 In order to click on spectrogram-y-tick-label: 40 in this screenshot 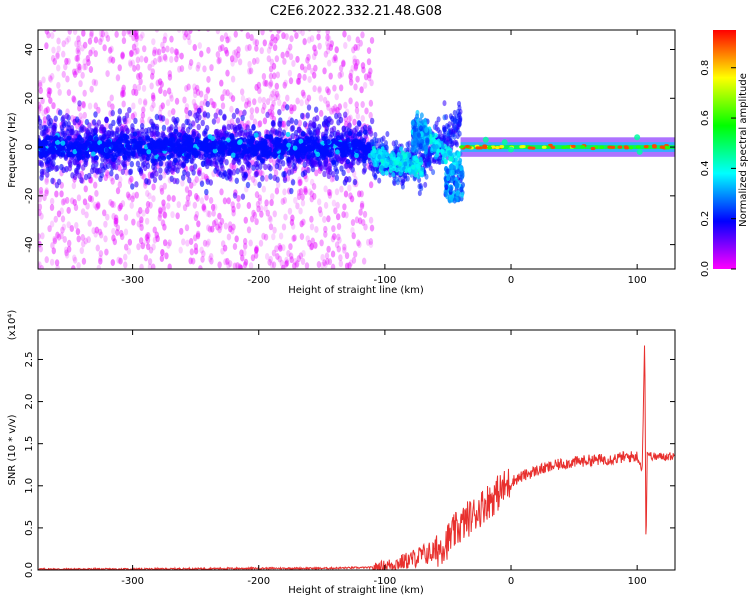, I will do `click(29, 49)`.